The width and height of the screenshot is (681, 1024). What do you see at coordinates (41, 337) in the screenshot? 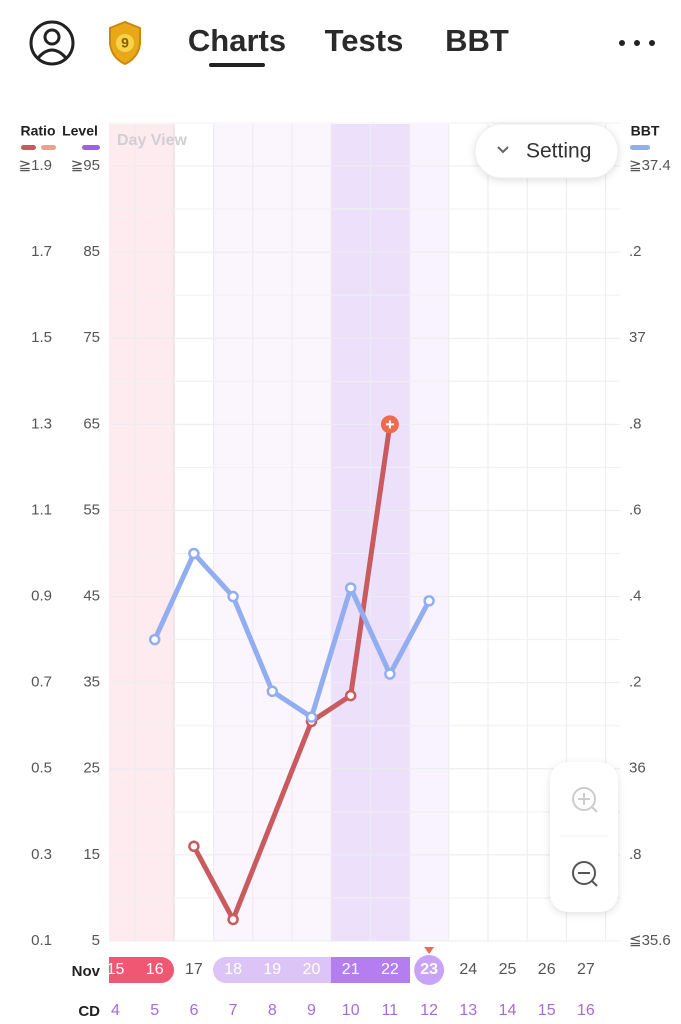
I see `ratio-tick-label: 1.5` at bounding box center [41, 337].